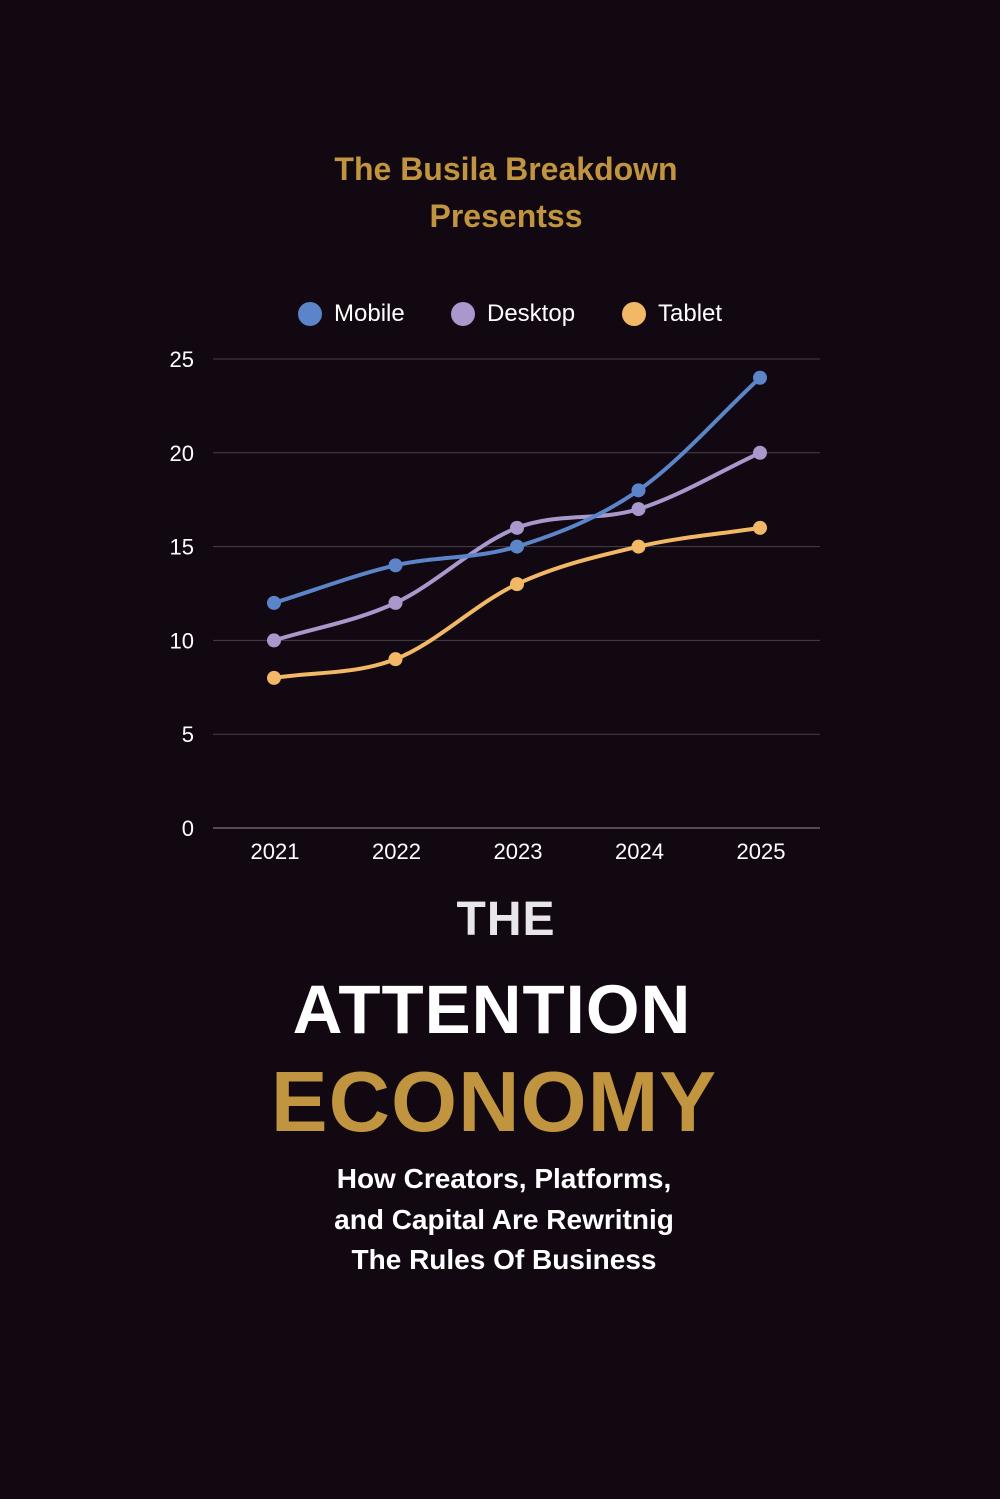  I want to click on title-attention: ATTENTION, so click(492, 1009).